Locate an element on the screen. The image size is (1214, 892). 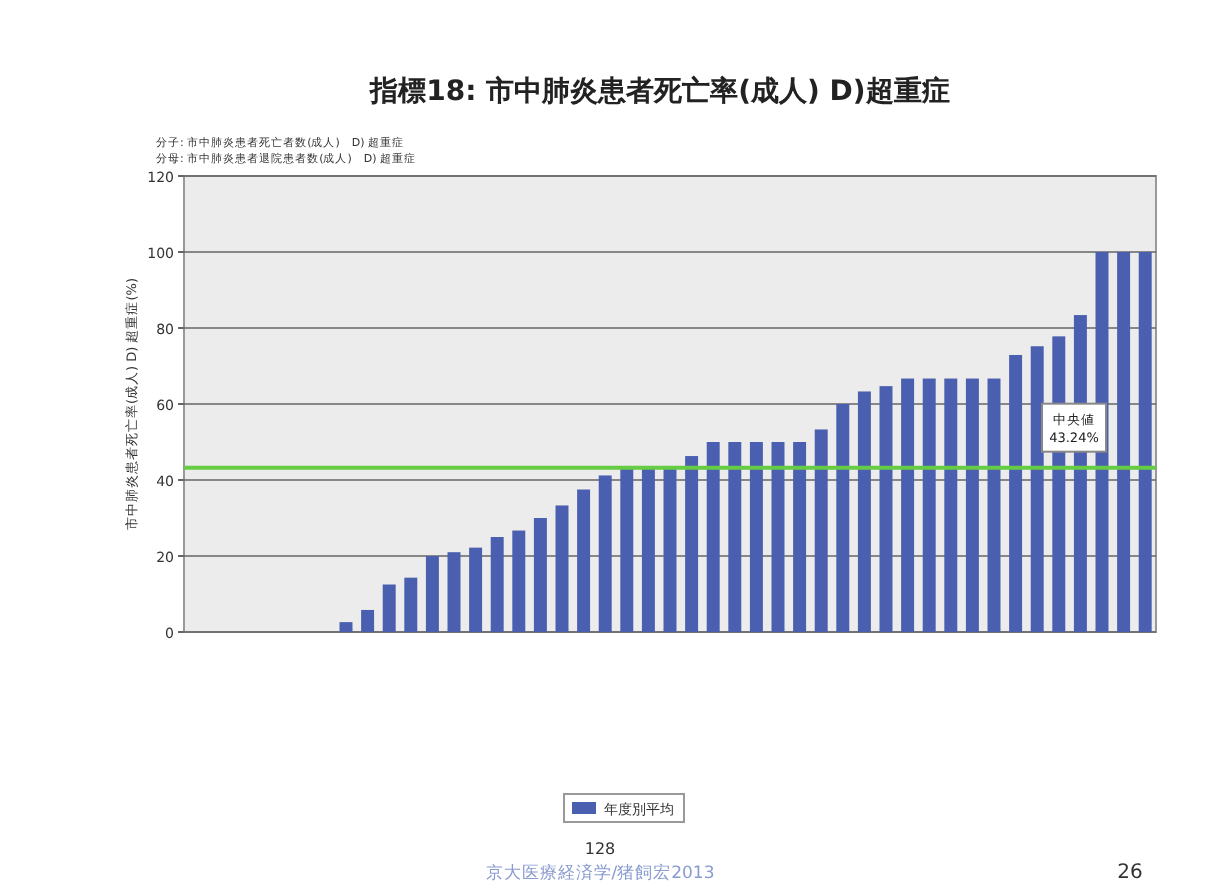
text: 128 is located at coordinates (600, 849).